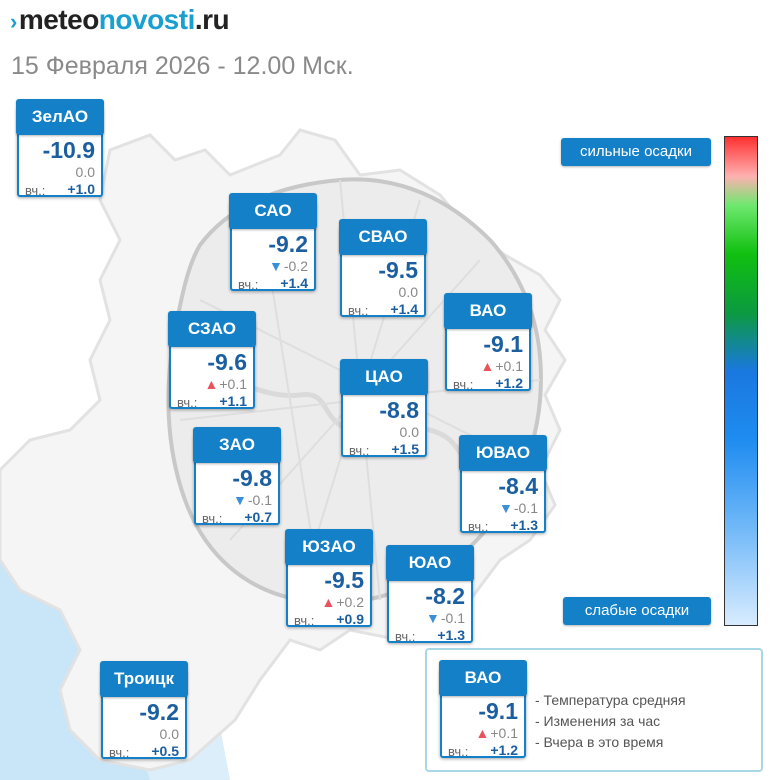  Describe the element at coordinates (227, 362) in the screenshot. I see `temperature: -9.6` at that location.